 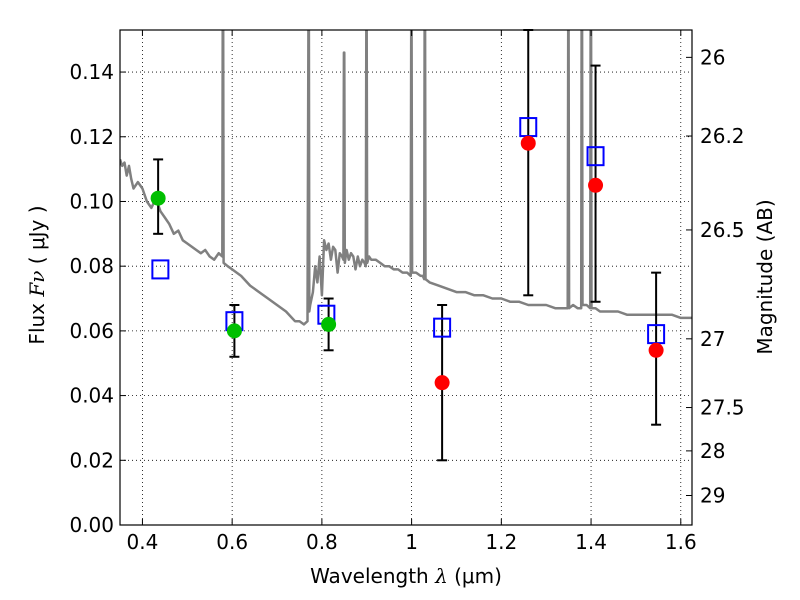 What do you see at coordinates (91, 266) in the screenshot?
I see `y-tick-label: 0.08` at bounding box center [91, 266].